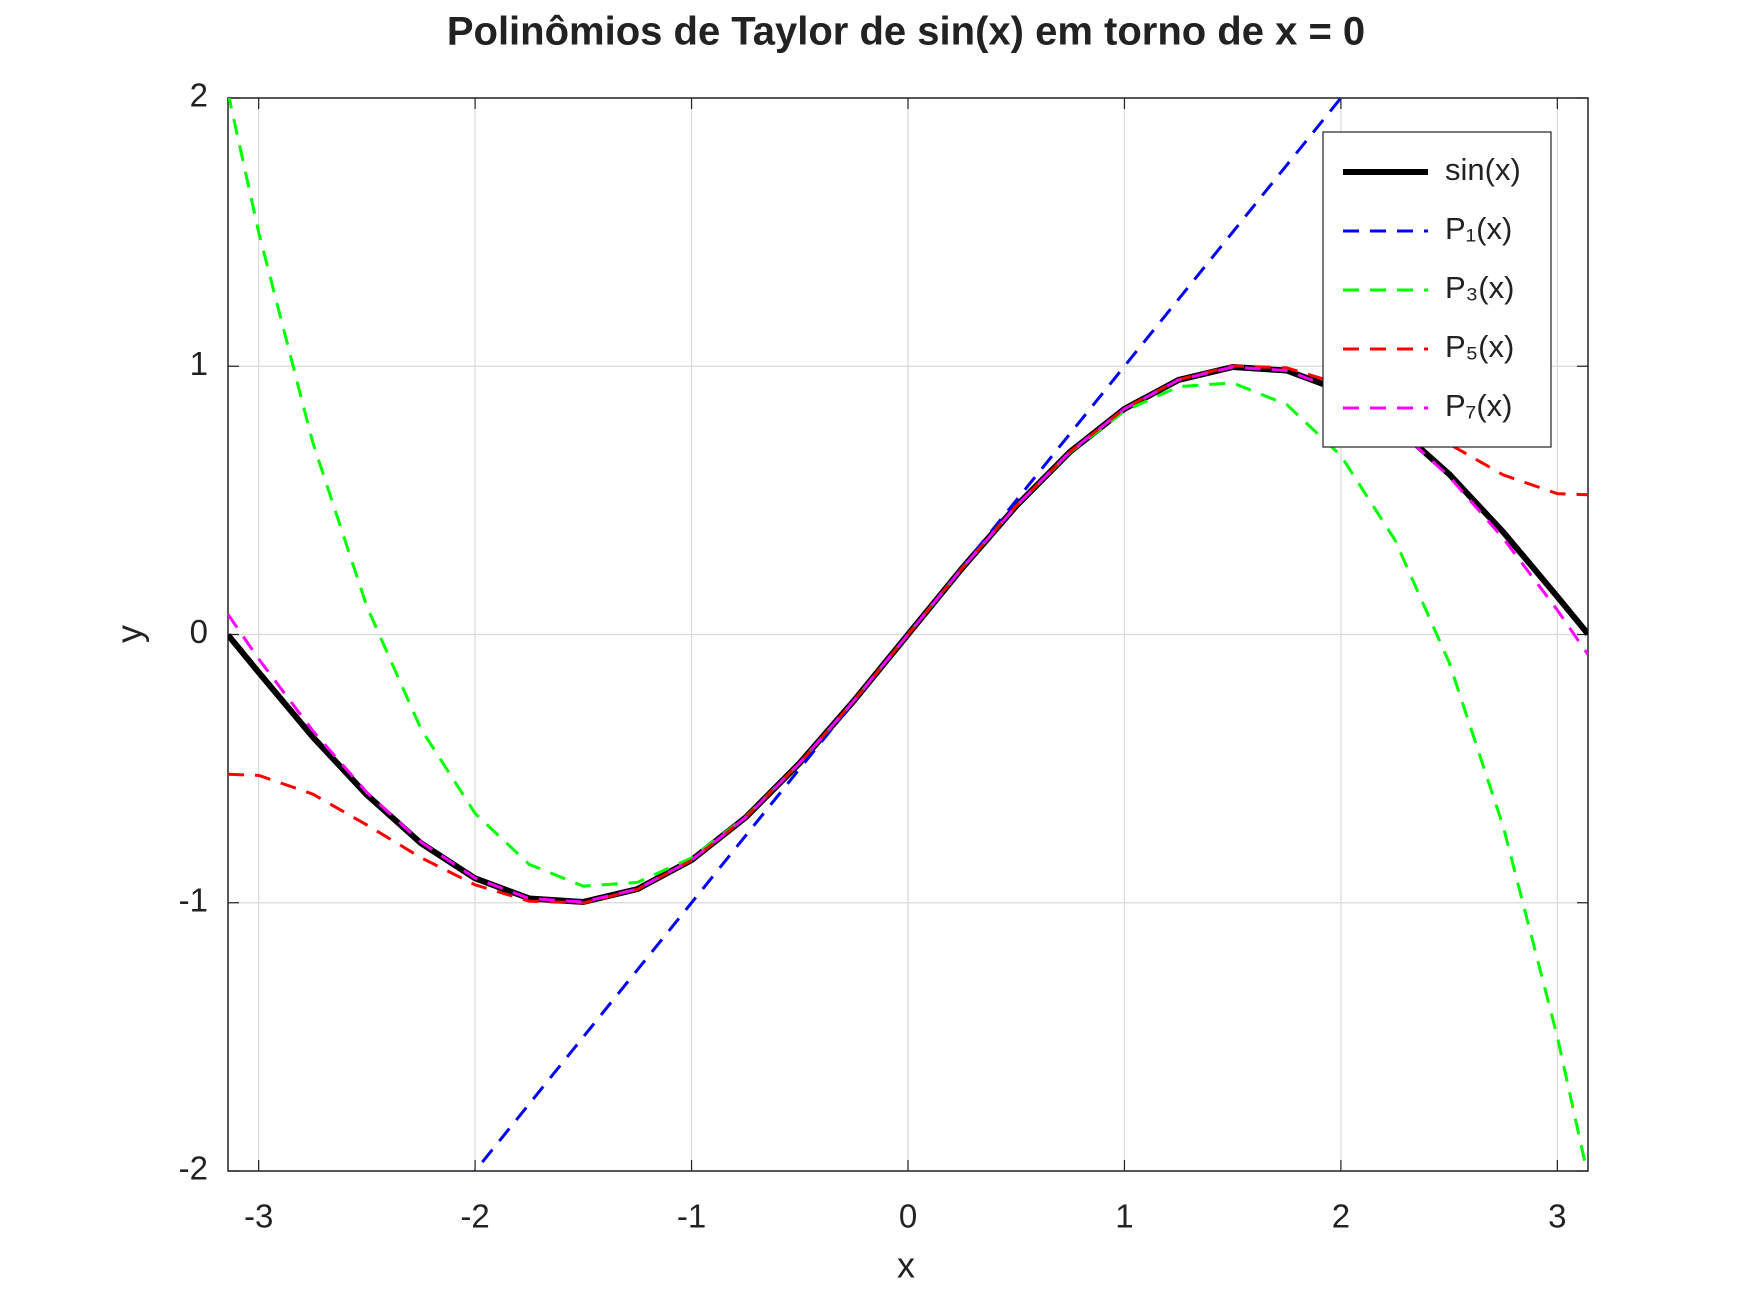 This screenshot has width=1744, height=1308. I want to click on y-tick-label: 0, so click(199, 631).